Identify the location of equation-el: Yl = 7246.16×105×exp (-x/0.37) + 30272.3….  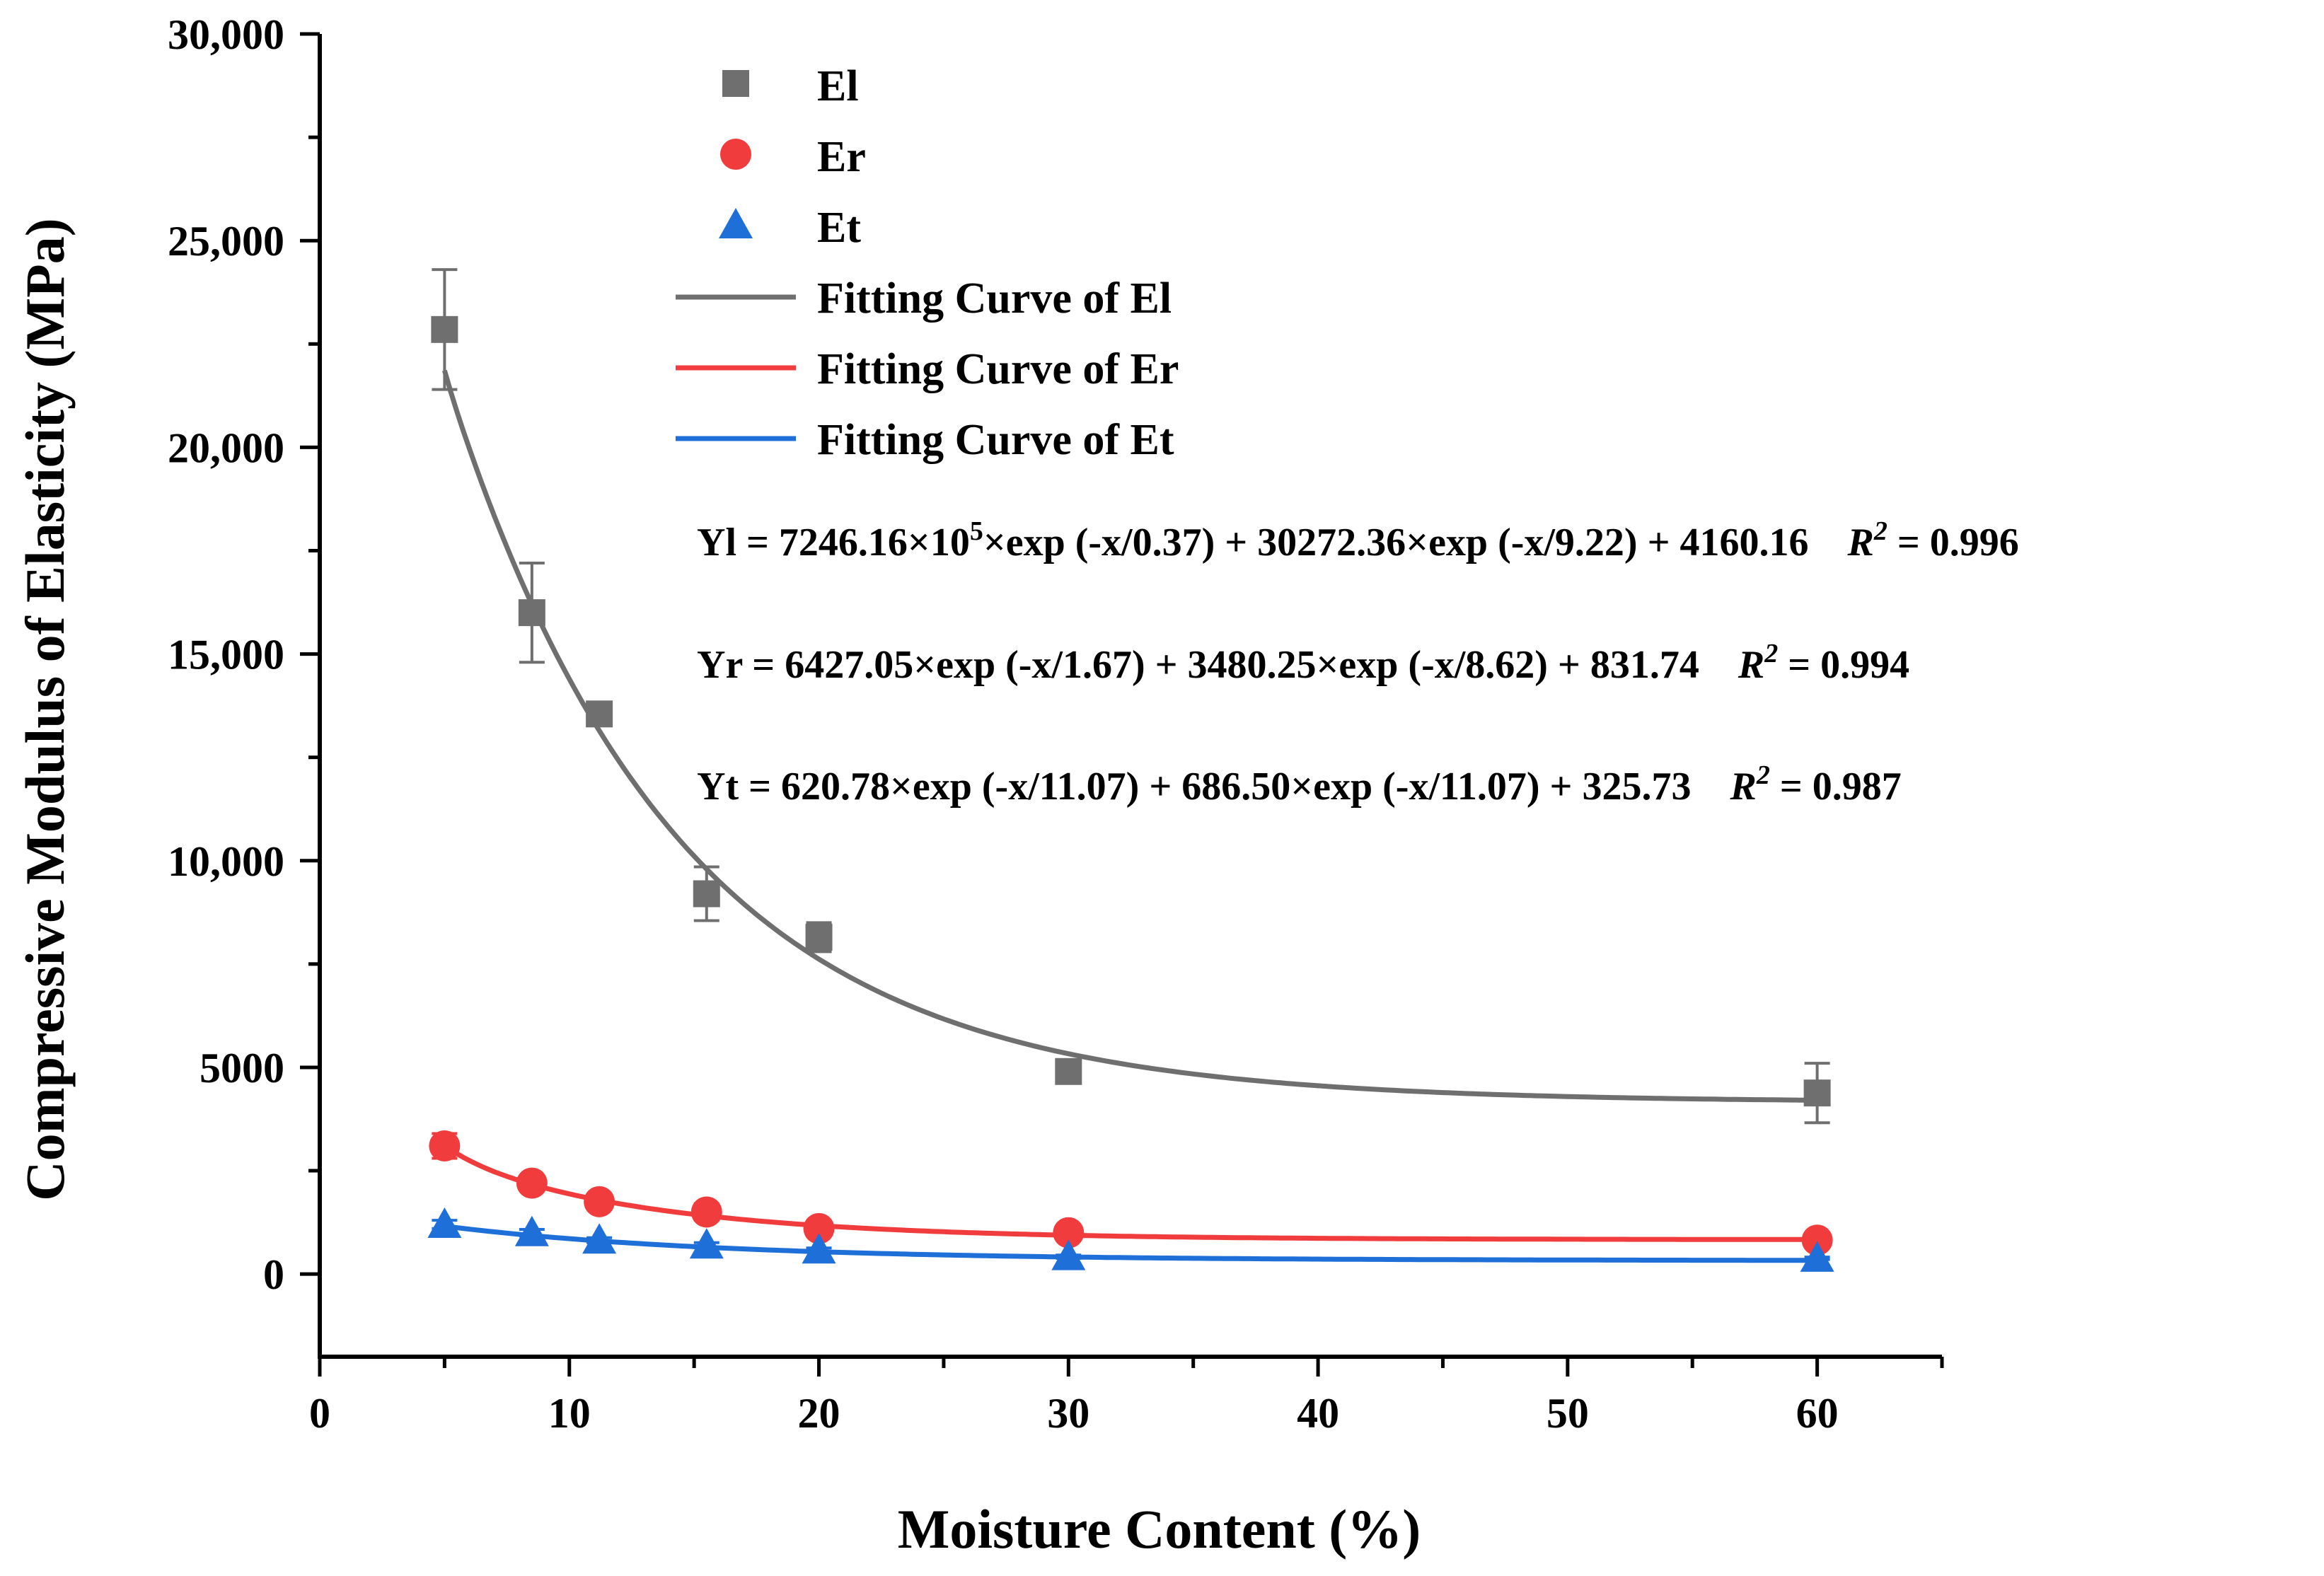
(1358, 540).